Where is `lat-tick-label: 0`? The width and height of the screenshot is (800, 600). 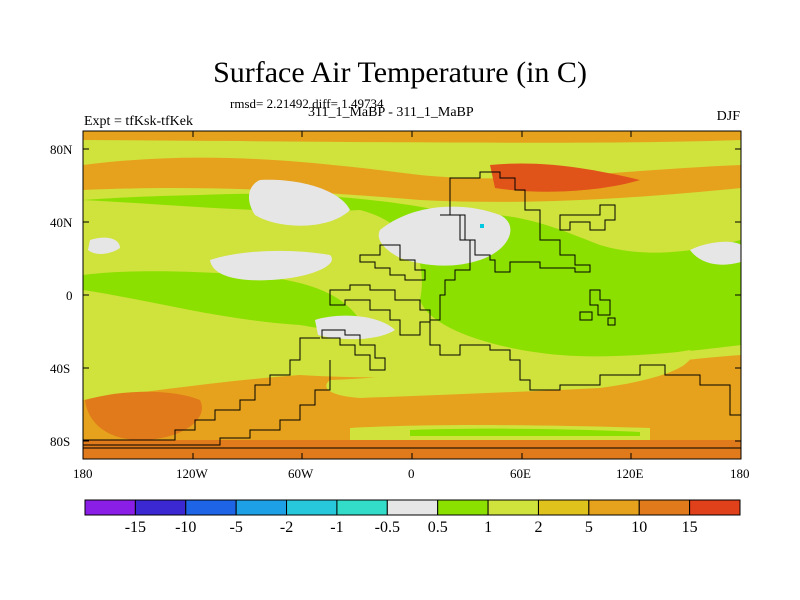
lat-tick-label: 0 is located at coordinates (69, 295).